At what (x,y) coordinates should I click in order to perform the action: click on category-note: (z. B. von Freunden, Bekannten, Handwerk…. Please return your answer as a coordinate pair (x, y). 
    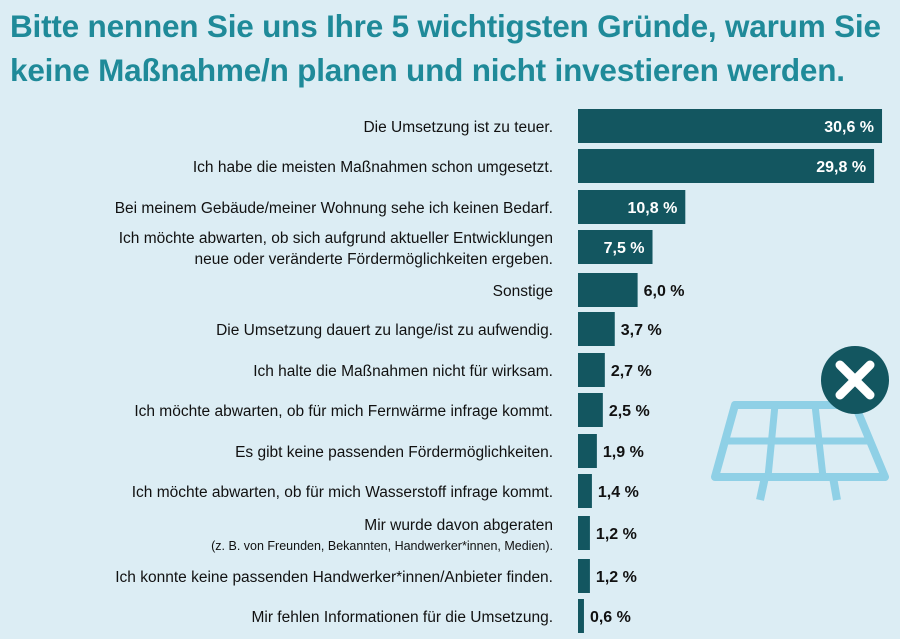
    Looking at the image, I should click on (382, 546).